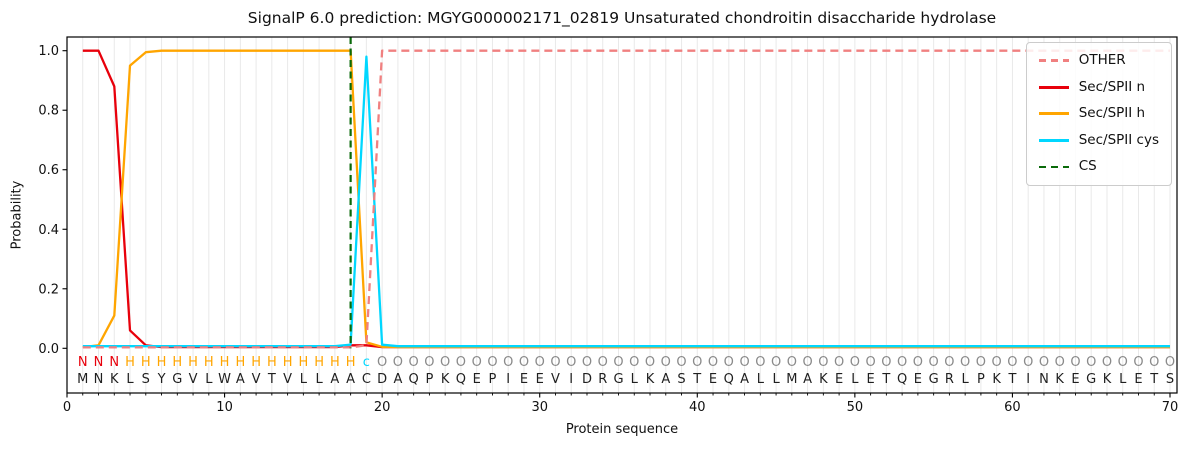  What do you see at coordinates (366, 379) in the screenshot?
I see `sequence-letter: C` at bounding box center [366, 379].